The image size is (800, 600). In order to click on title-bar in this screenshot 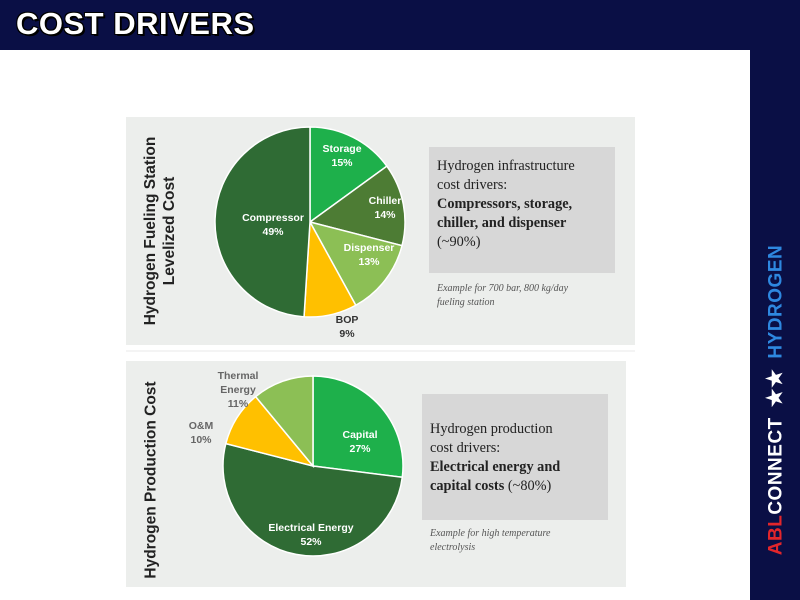, I will do `click(400, 25)`.